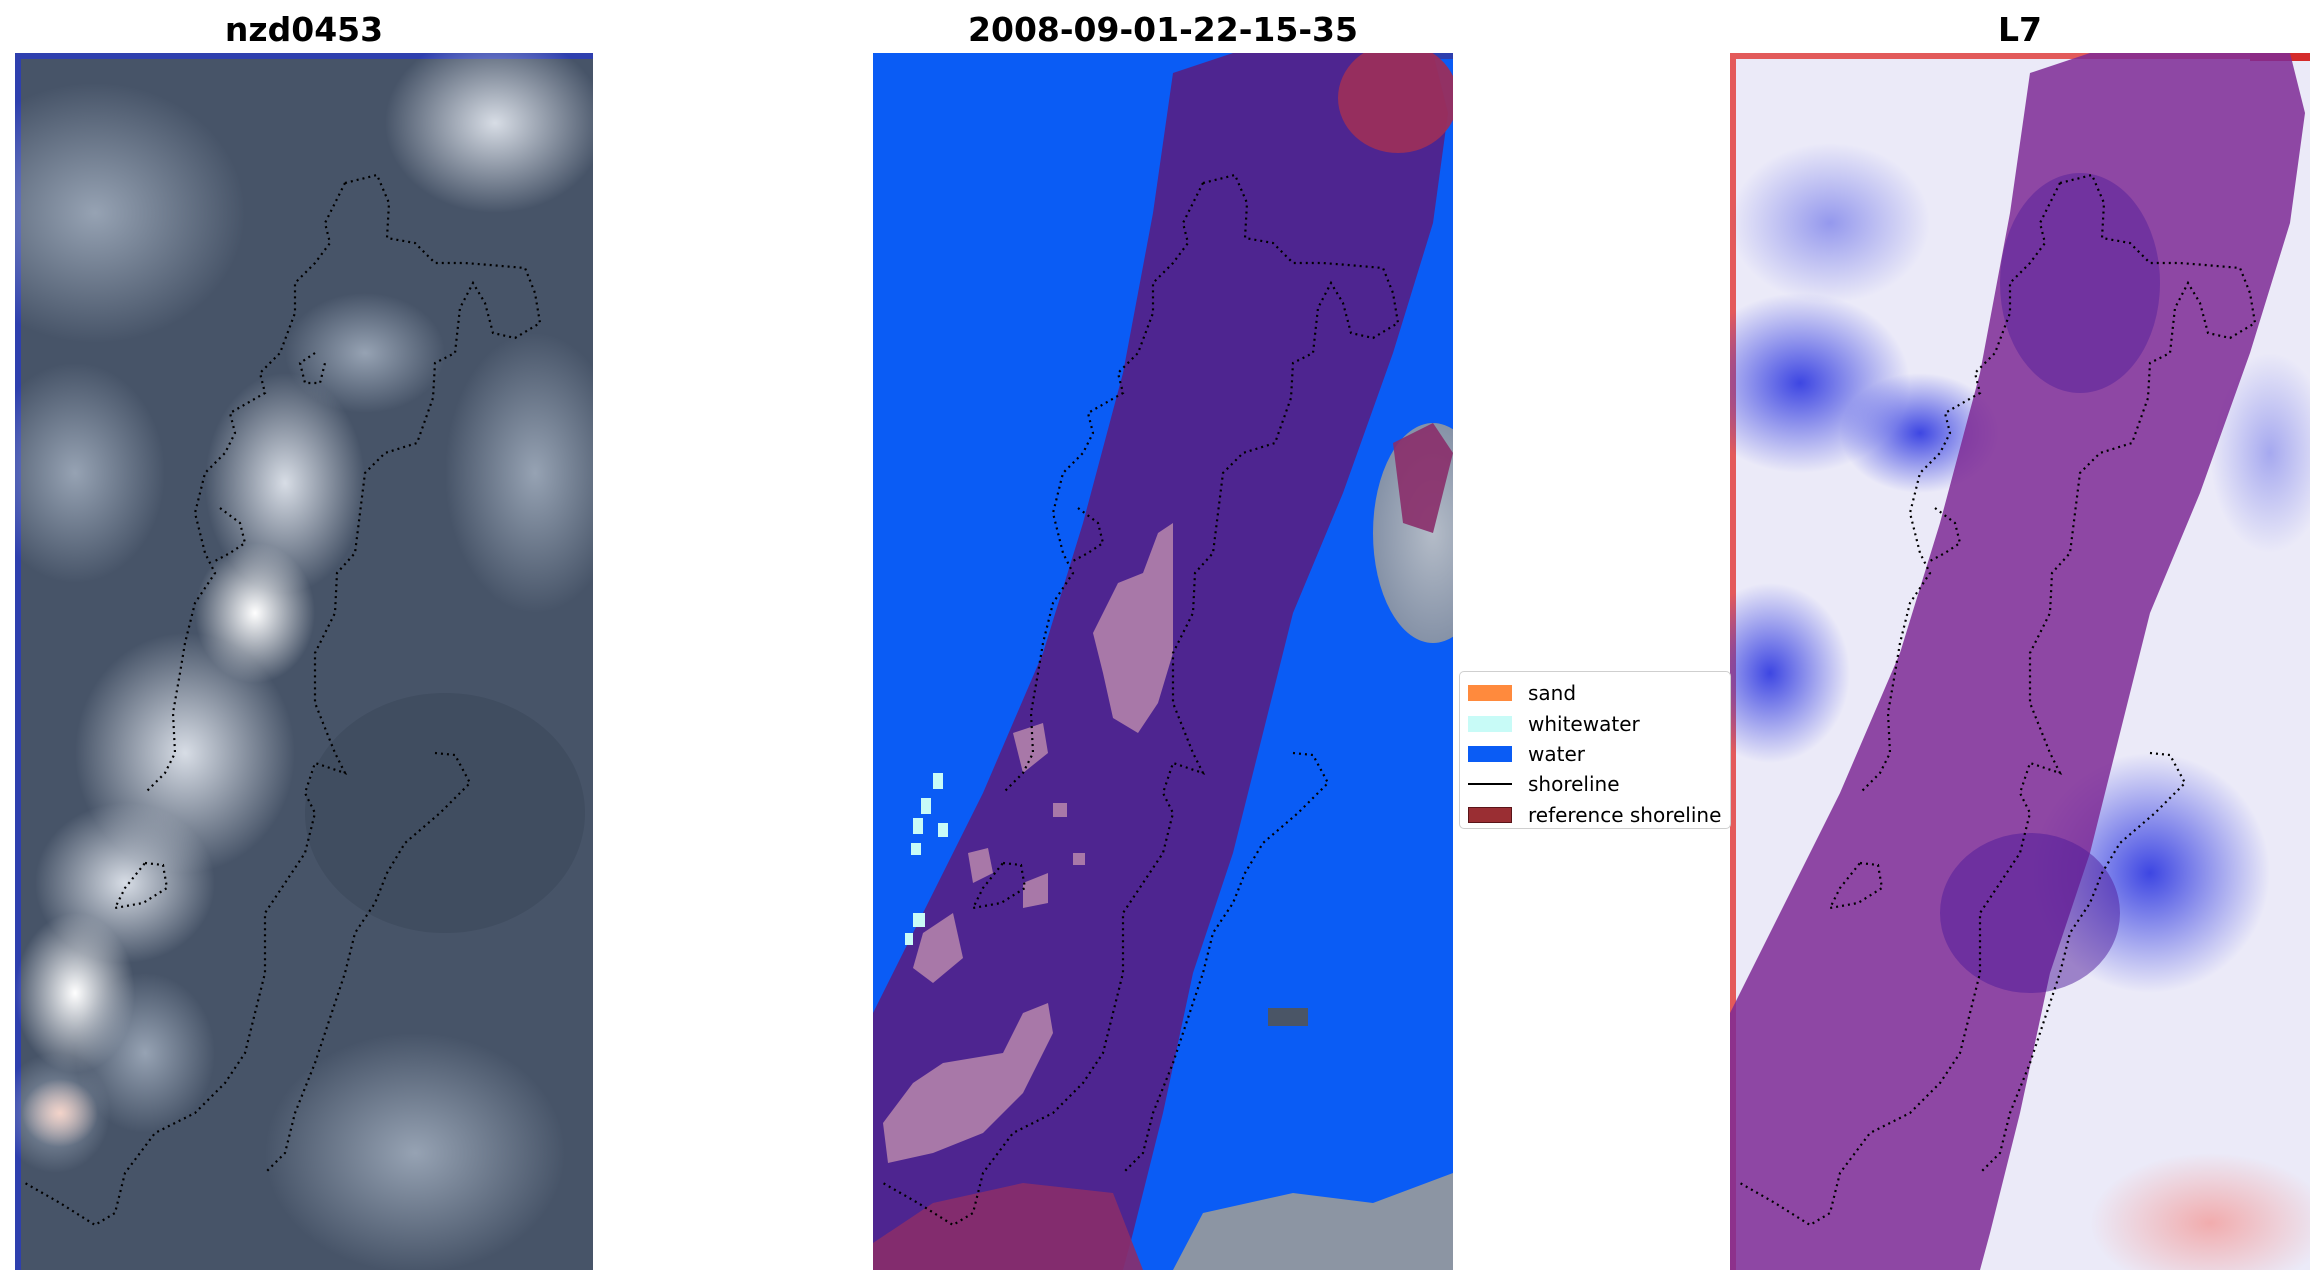 The image size is (2321, 1283). What do you see at coordinates (1133, 628) in the screenshot?
I see `sand-overlay` at bounding box center [1133, 628].